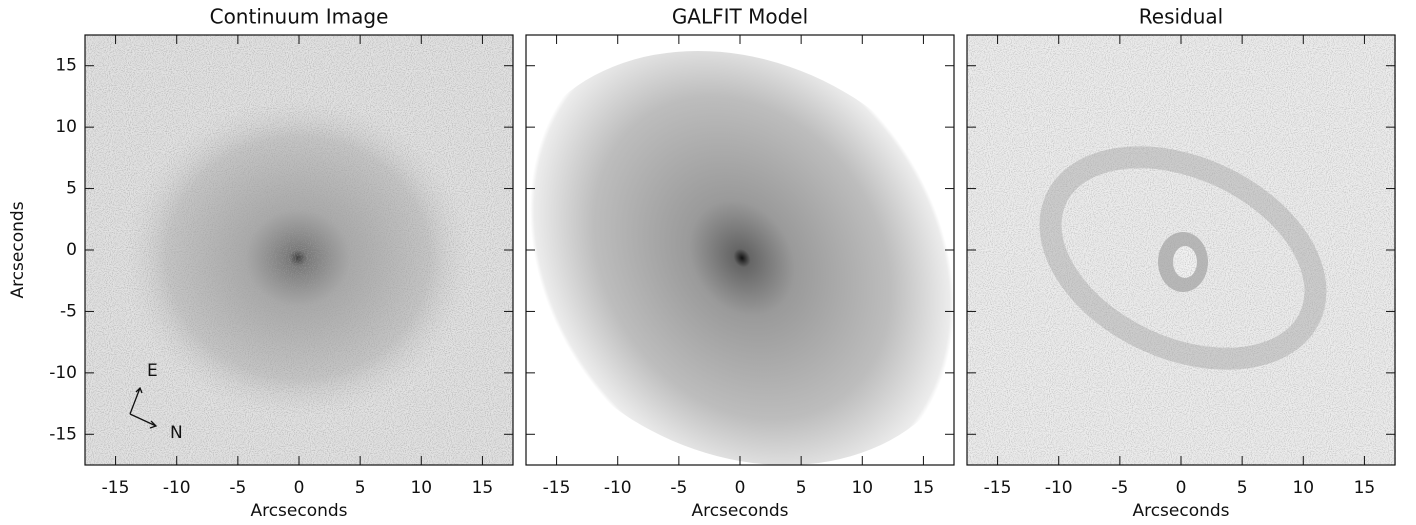  I want to click on y-tick-label: 0, so click(71, 250).